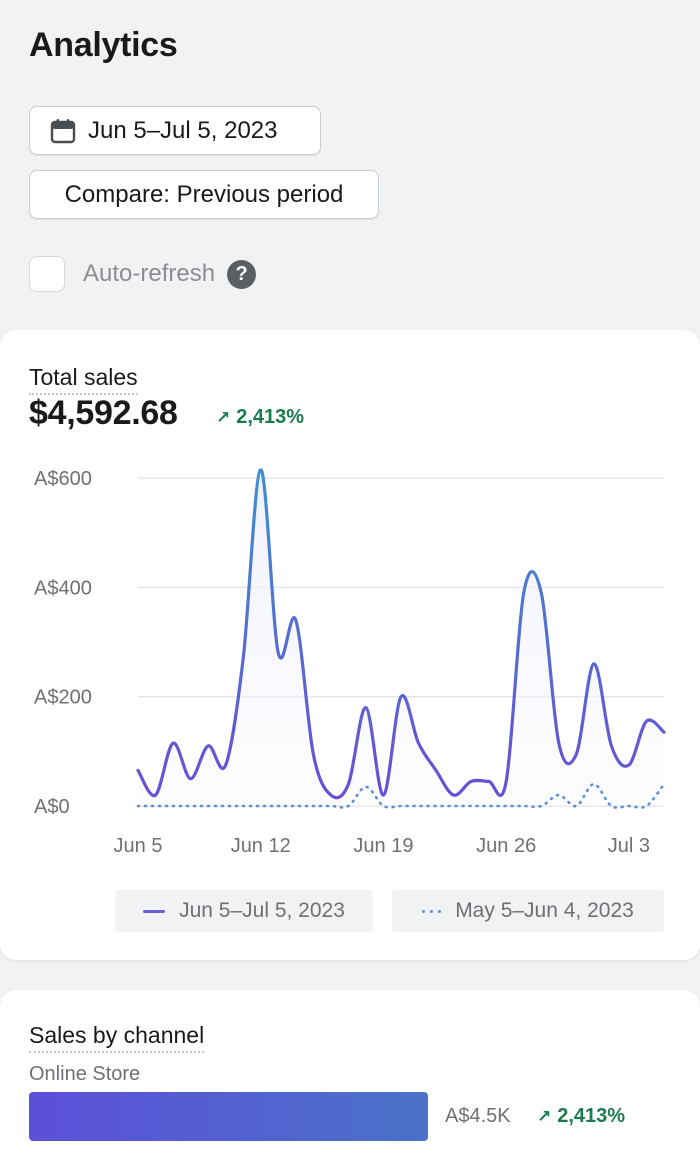 Image resolution: width=700 pixels, height=1176 pixels. What do you see at coordinates (228, 1116) in the screenshot?
I see `channel-bar` at bounding box center [228, 1116].